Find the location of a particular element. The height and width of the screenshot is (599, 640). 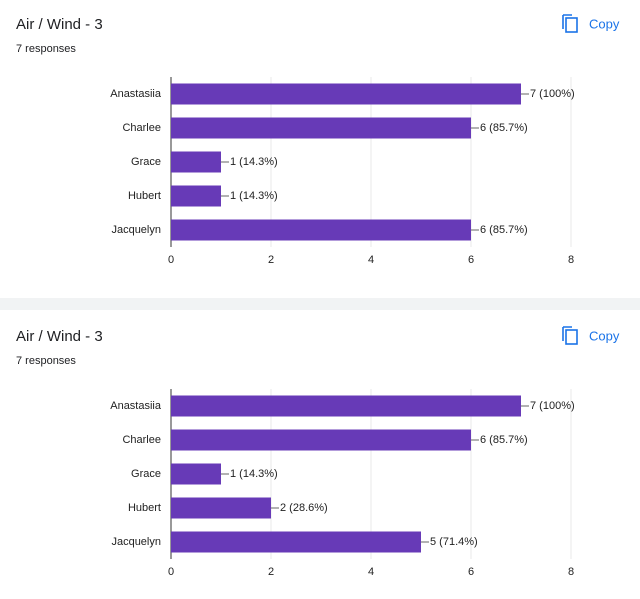

value-label: 5 (71.4%) is located at coordinates (454, 542).